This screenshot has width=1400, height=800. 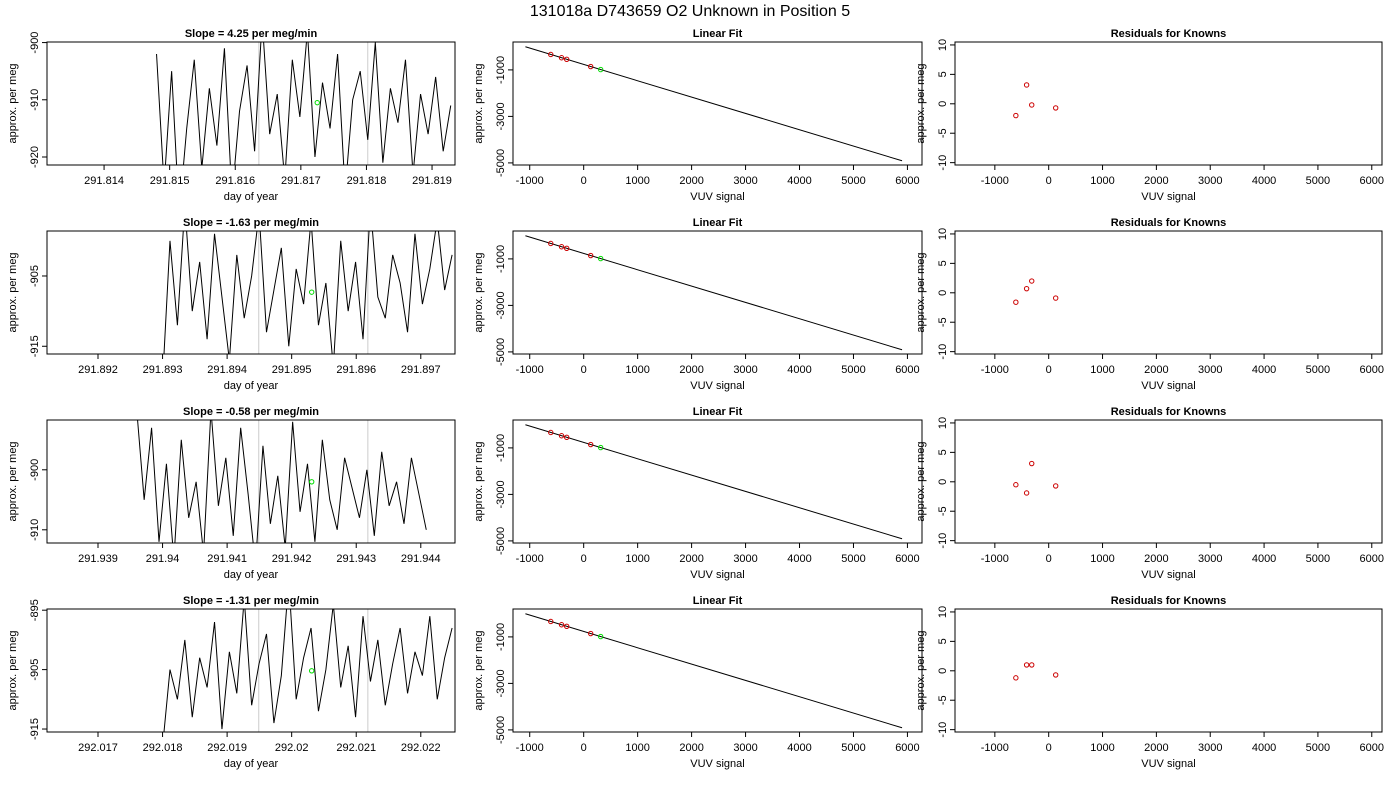 I want to click on y-tick-label: -915, so click(x=35, y=346).